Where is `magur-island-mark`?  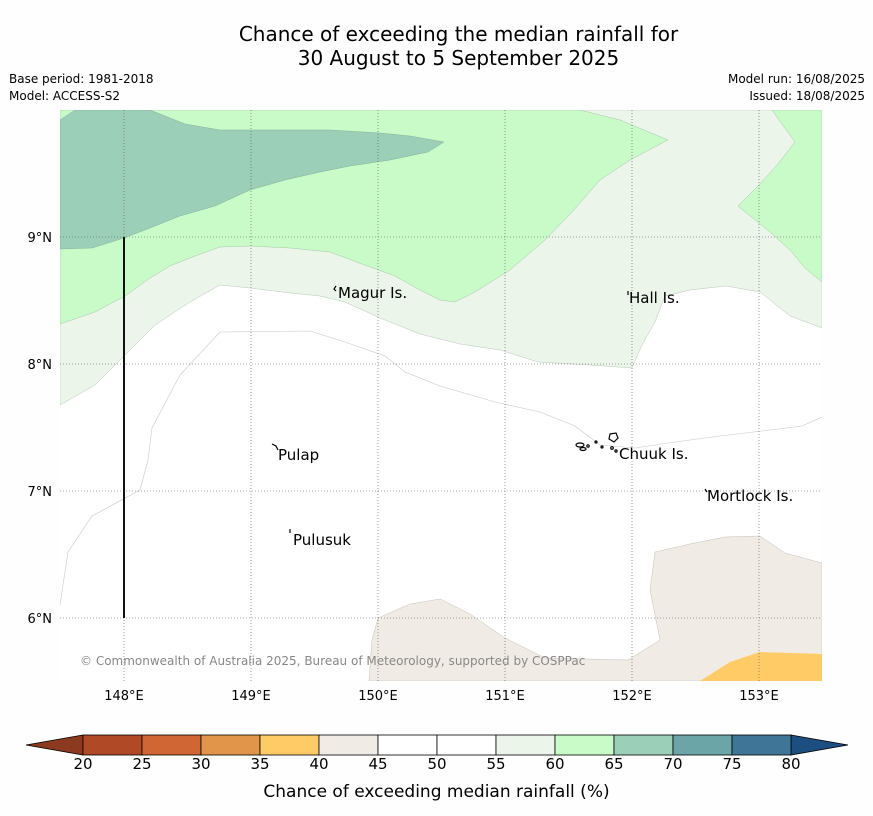 magur-island-mark is located at coordinates (335, 288).